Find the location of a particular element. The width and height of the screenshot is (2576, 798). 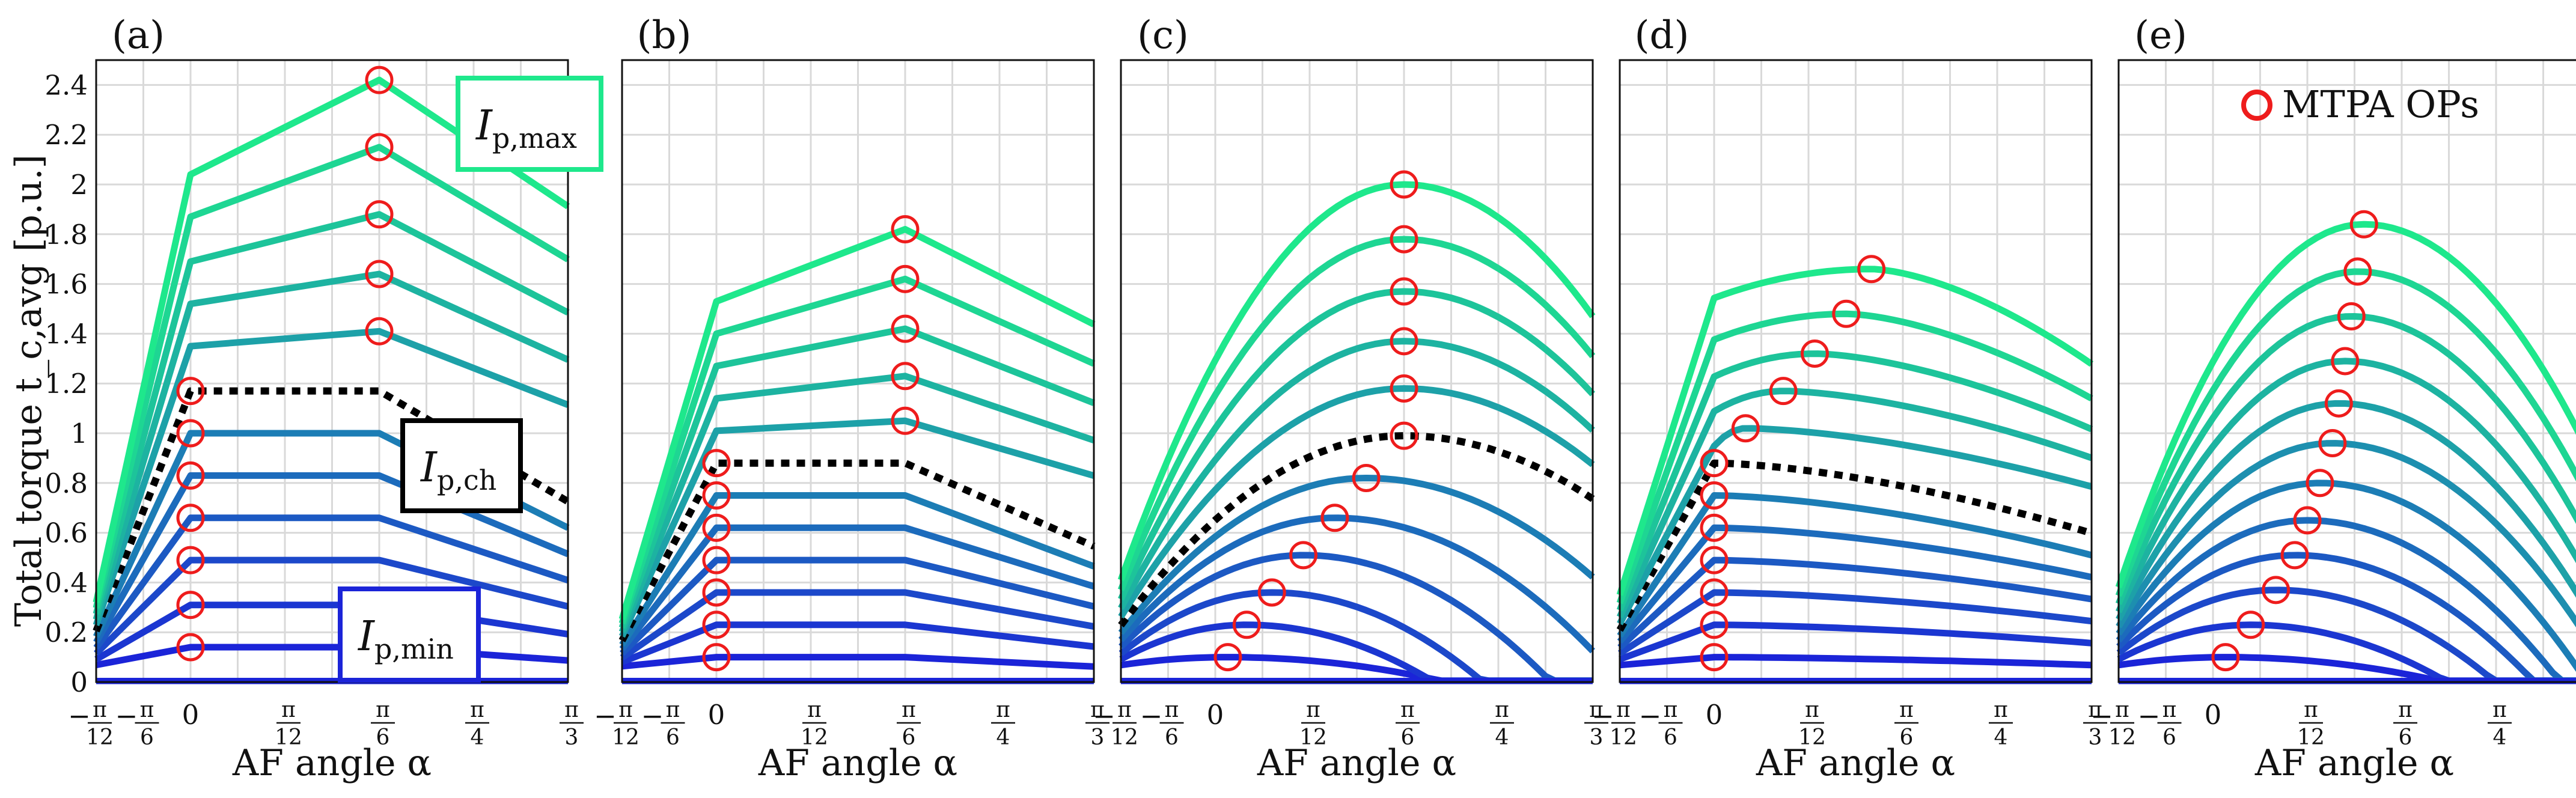

panel-label: (e) is located at coordinates (2160, 35).